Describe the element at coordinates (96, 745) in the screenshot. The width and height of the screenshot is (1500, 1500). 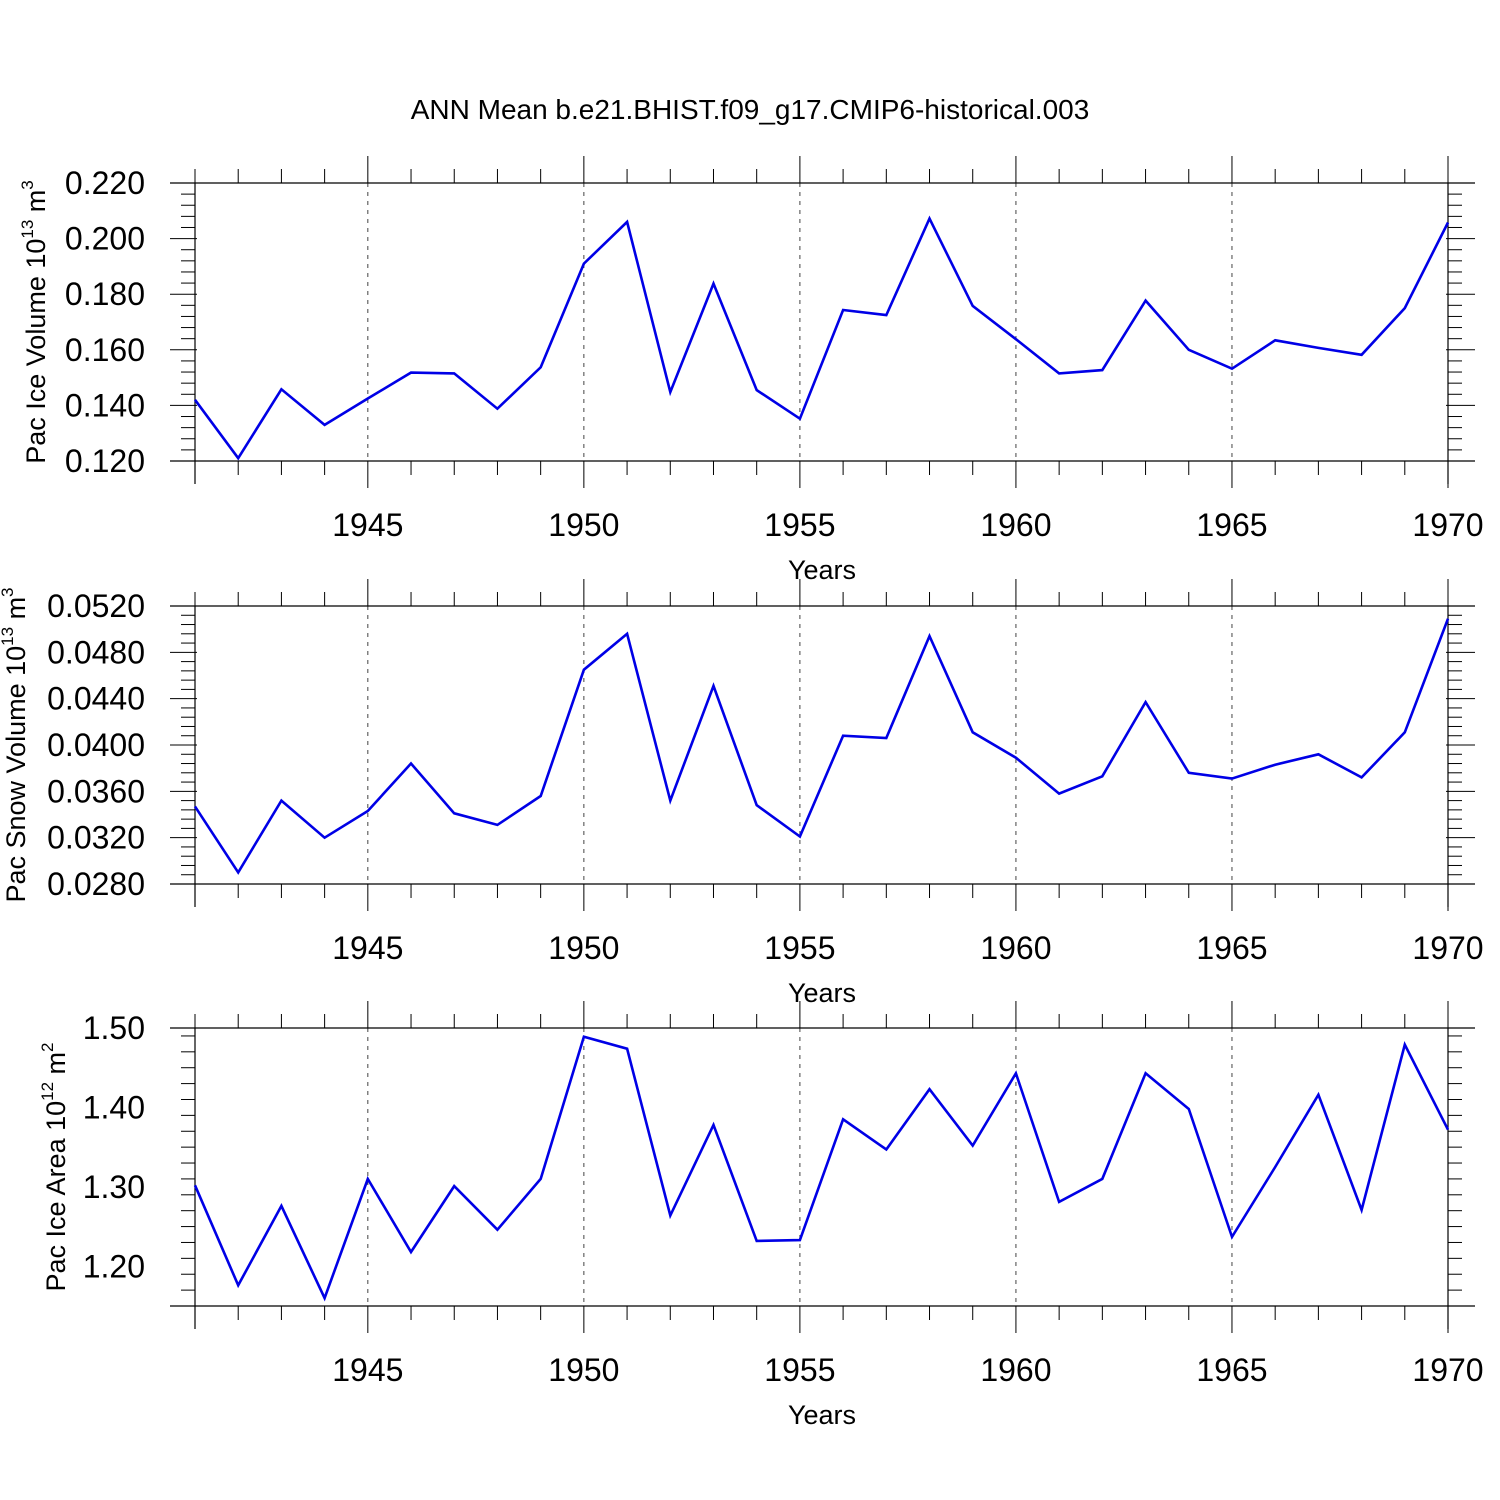
I see `y-tick-label: 0.0400` at that location.